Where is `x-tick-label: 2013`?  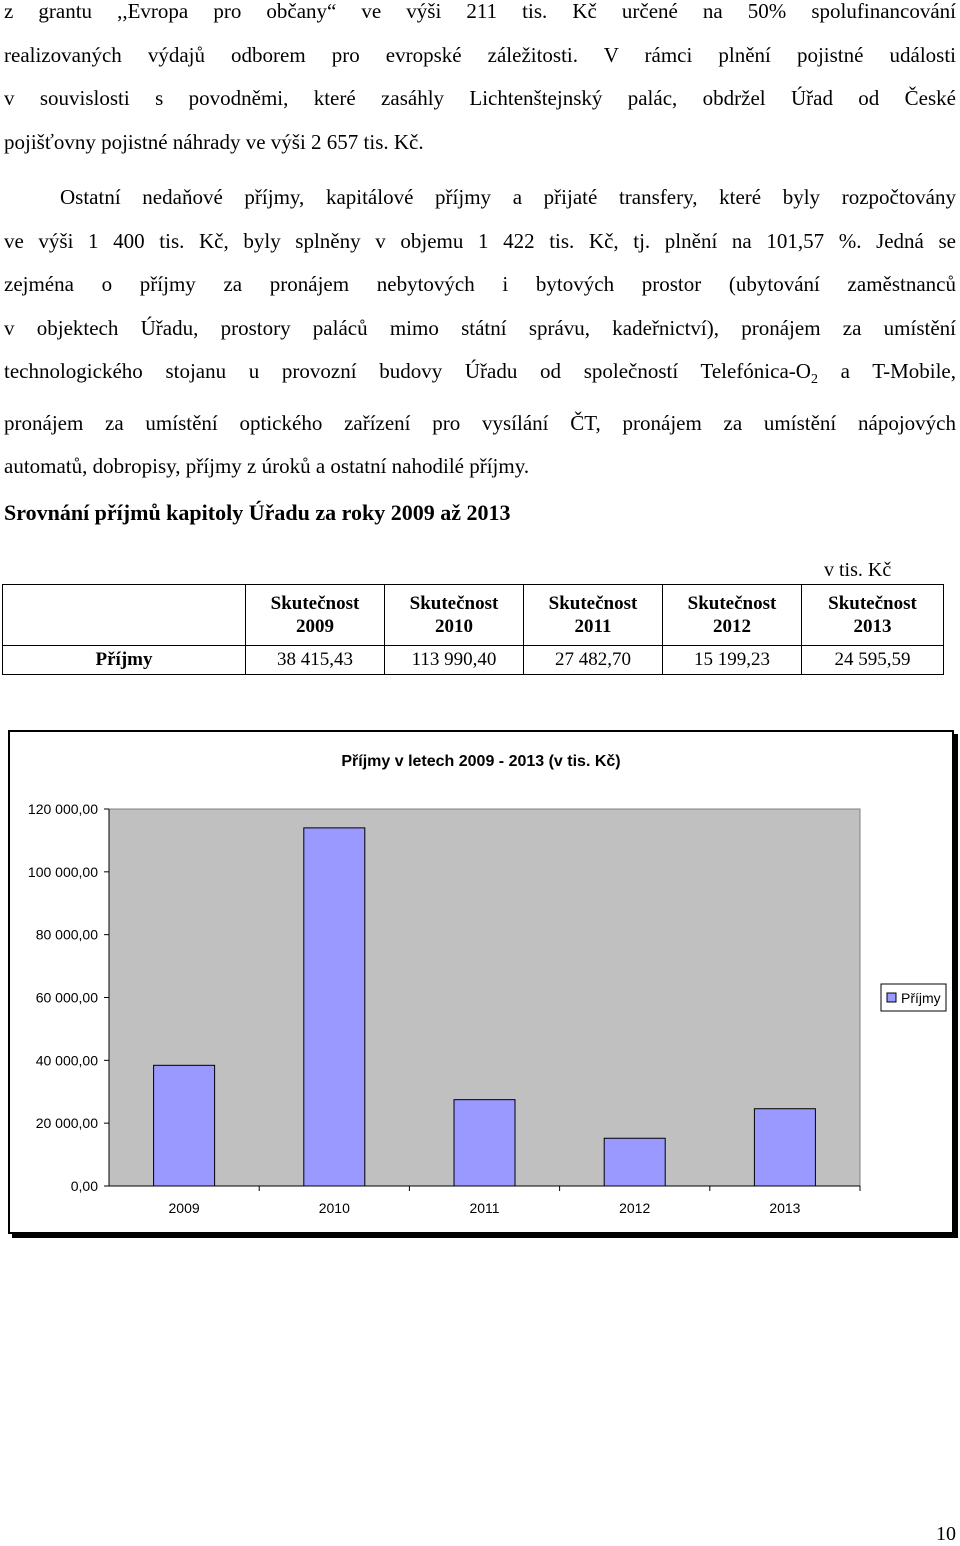
x-tick-label: 2013 is located at coordinates (784, 1208).